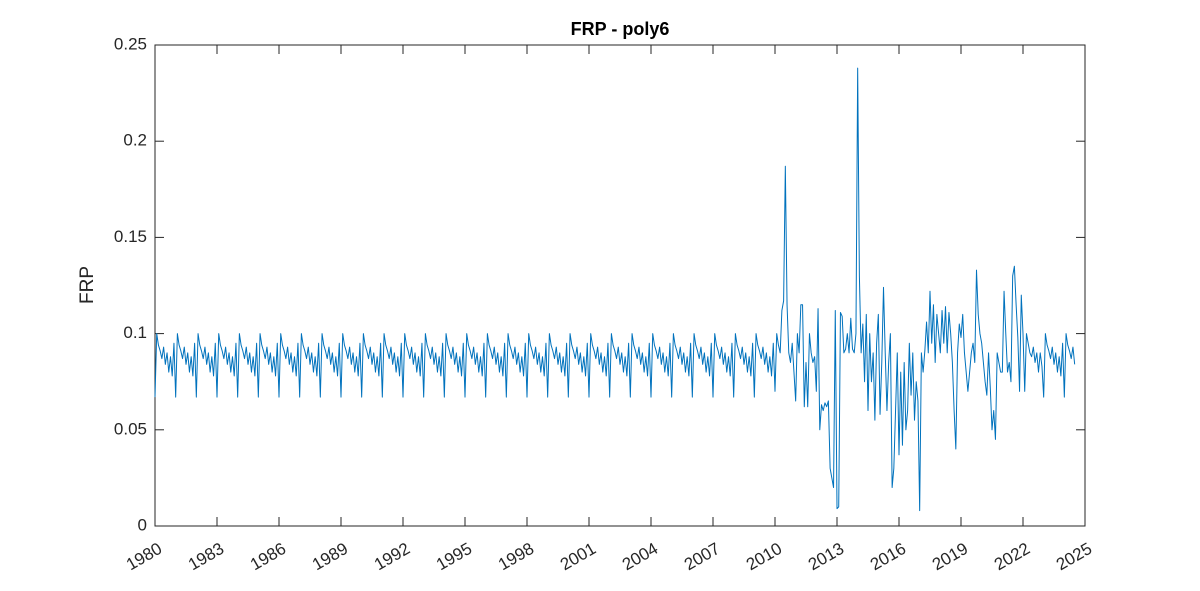  What do you see at coordinates (135, 332) in the screenshot?
I see `y-tick-label: 0.1` at bounding box center [135, 332].